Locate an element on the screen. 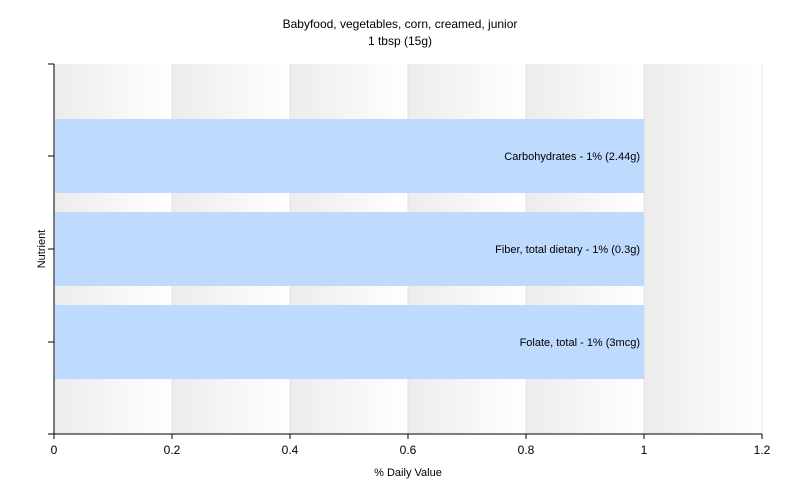 Image resolution: width=800 pixels, height=500 pixels. x-tick-label: 0.6 is located at coordinates (408, 450).